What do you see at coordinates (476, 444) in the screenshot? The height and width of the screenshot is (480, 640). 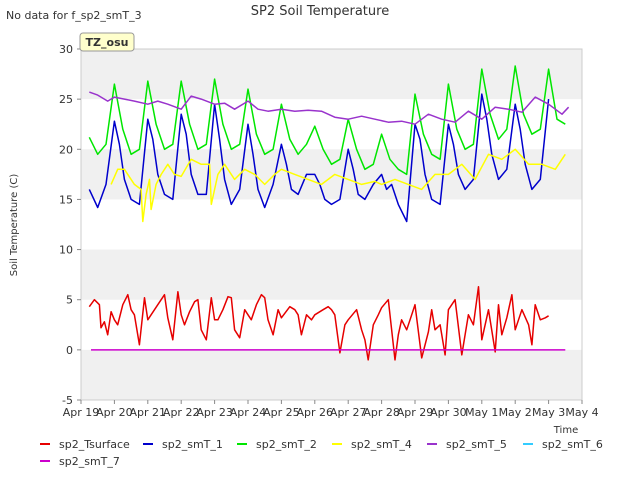 I see `legend-label-sp2_smT_5: sp2_smT_5` at bounding box center [476, 444].